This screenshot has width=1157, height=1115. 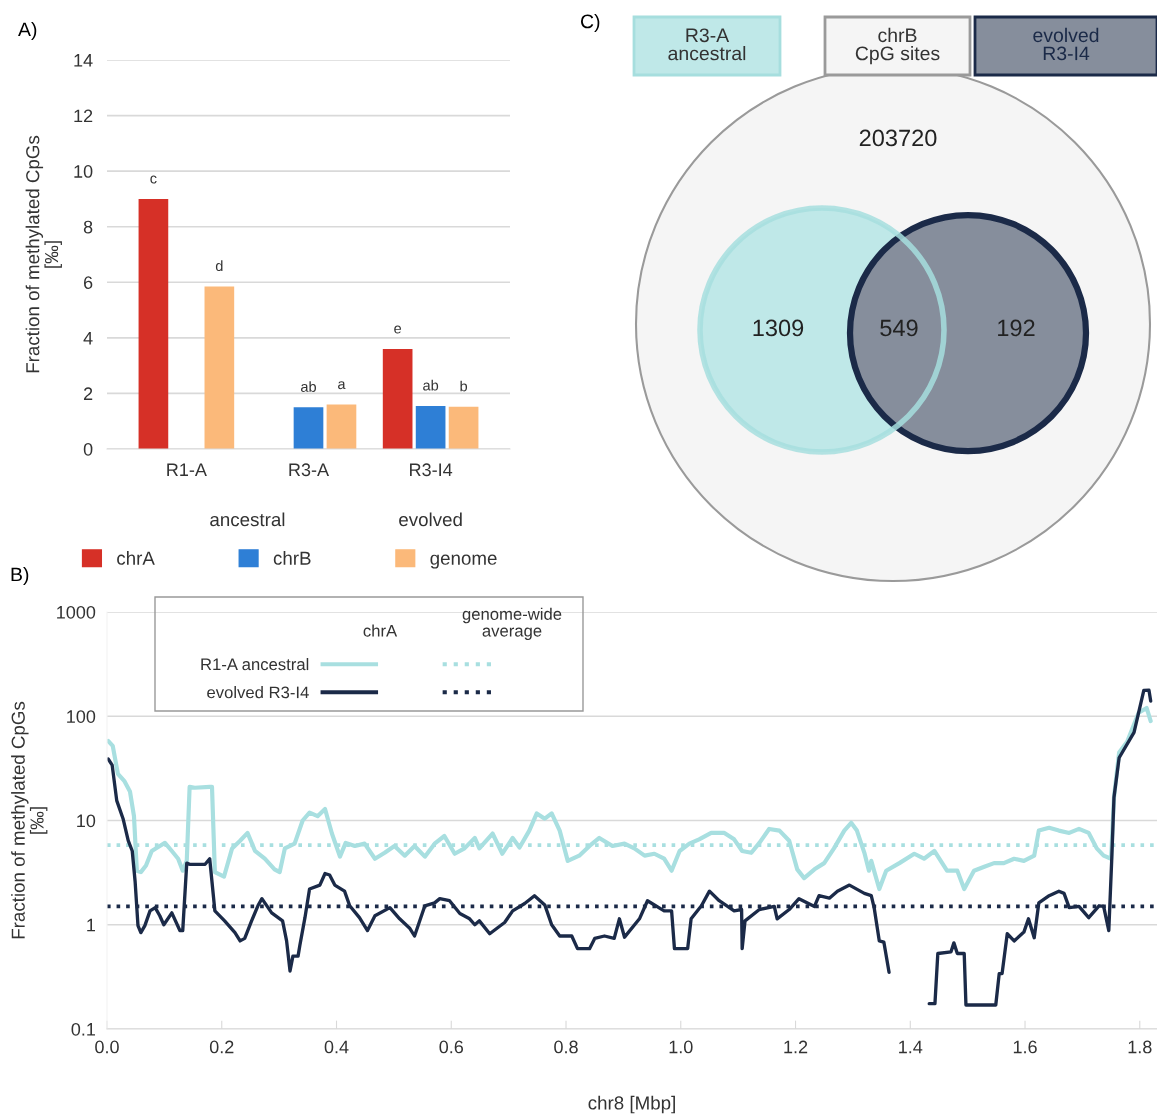 What do you see at coordinates (911, 1047) in the screenshot?
I see `x-tick-label: 1.4` at bounding box center [911, 1047].